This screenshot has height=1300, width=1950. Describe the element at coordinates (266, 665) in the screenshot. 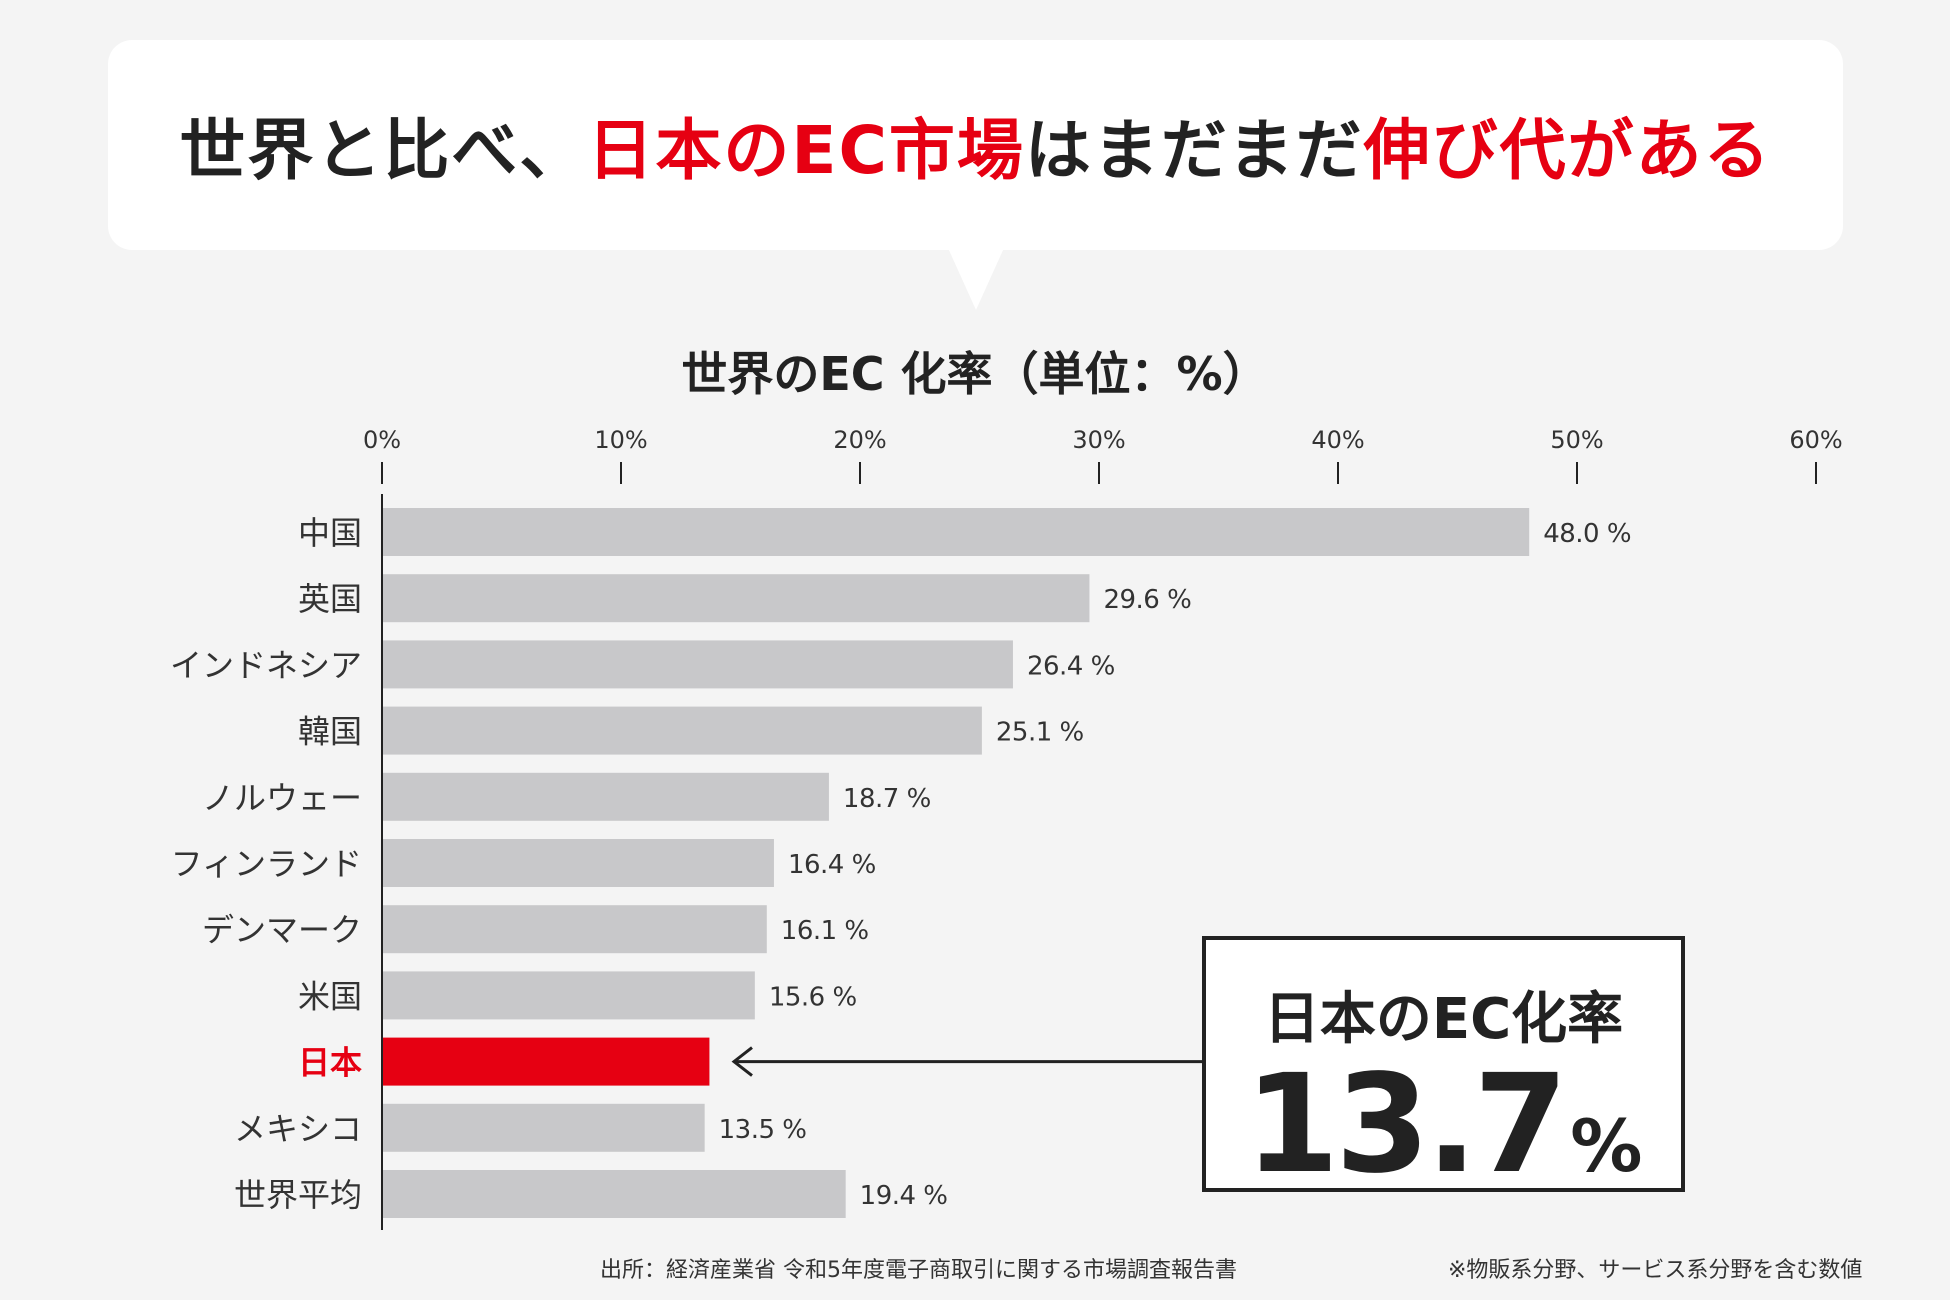

I see `category-label-2: インドネシア` at that location.